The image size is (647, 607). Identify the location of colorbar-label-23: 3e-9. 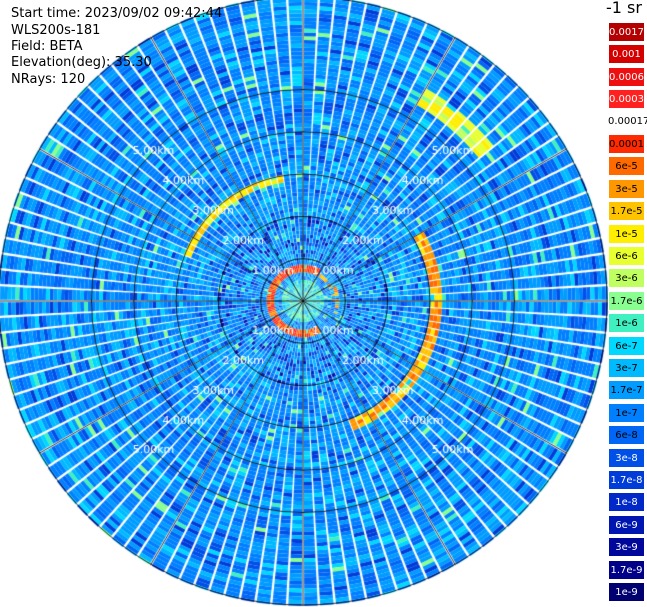
(626, 547).